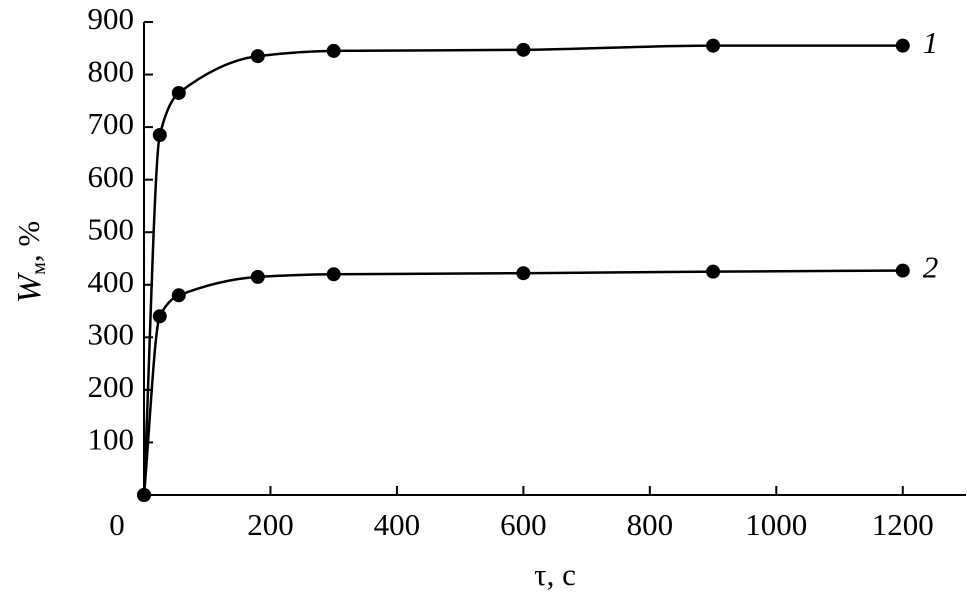 The width and height of the screenshot is (967, 604). Describe the element at coordinates (111, 176) in the screenshot. I see `y-tick-label: 600` at that location.